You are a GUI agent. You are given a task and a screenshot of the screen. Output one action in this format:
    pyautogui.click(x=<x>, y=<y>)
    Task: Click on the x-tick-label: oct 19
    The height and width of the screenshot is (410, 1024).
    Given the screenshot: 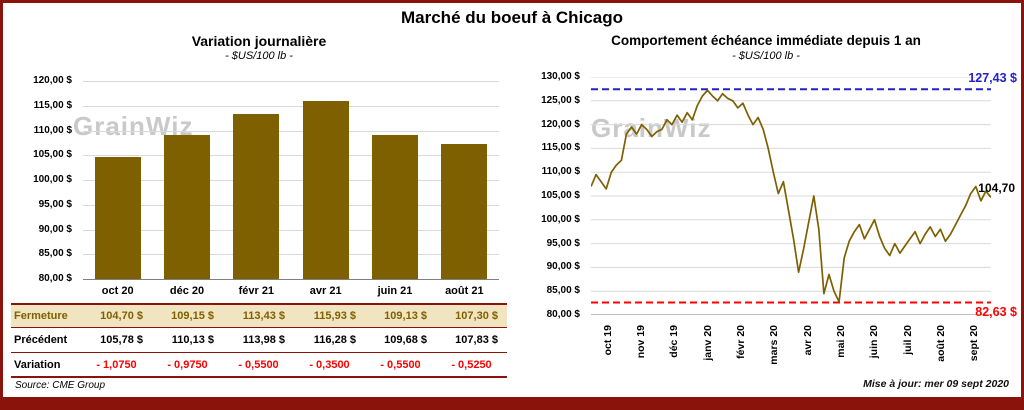 What is the action you would take?
    pyautogui.click(x=607, y=340)
    